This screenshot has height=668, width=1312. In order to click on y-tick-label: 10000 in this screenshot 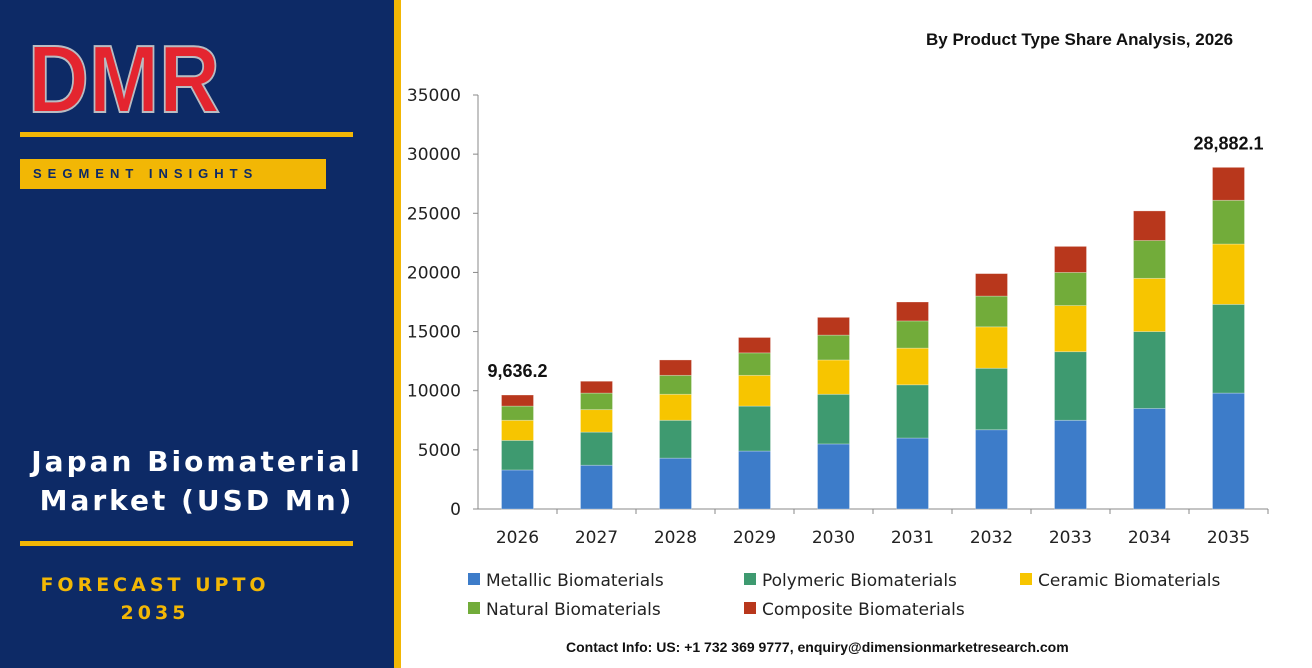, I will do `click(434, 392)`.